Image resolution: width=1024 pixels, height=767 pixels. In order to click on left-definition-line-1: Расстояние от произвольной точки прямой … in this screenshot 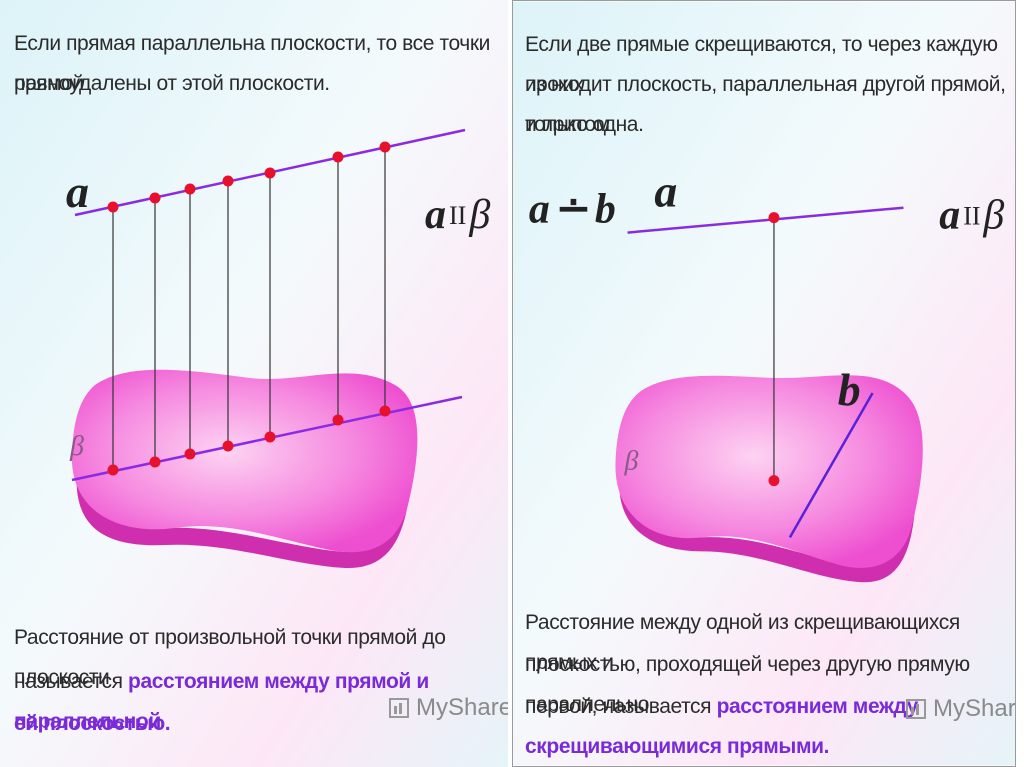, I will do `click(230, 657)`.